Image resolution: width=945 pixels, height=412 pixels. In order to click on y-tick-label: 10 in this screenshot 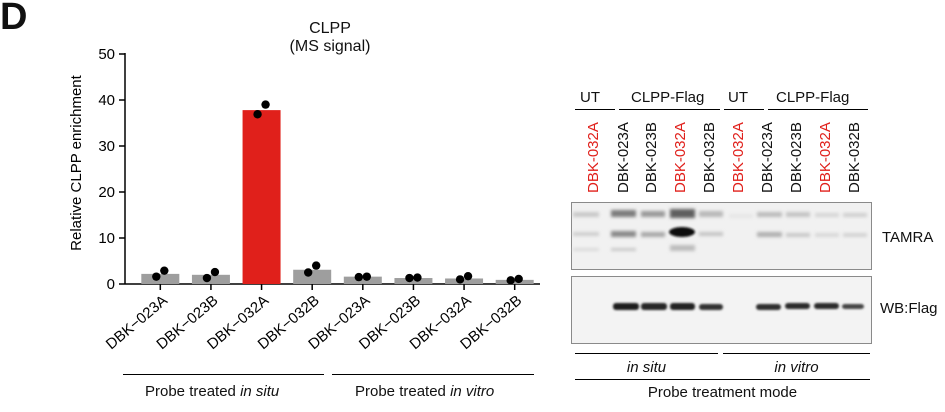, I will do `click(106, 238)`.